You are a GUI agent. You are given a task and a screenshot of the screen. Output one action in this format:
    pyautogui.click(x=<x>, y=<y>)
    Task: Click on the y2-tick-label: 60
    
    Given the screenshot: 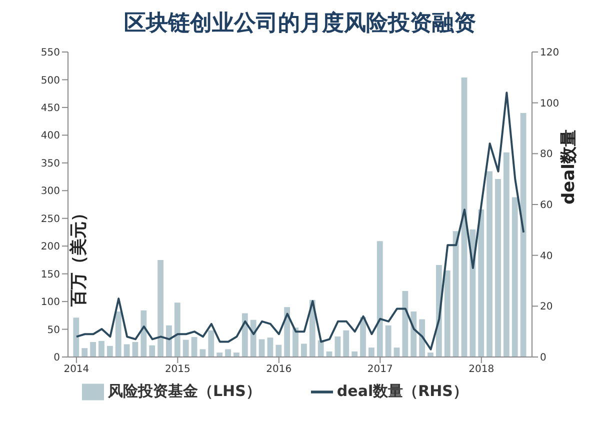 What is the action you would take?
    pyautogui.click(x=546, y=206)
    